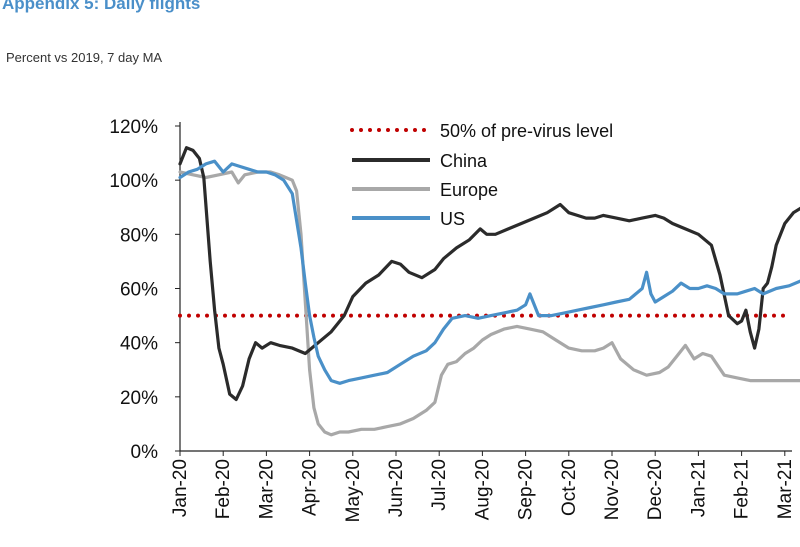 The height and width of the screenshot is (547, 800). I want to click on x-tick-label: Apr-20, so click(310, 487).